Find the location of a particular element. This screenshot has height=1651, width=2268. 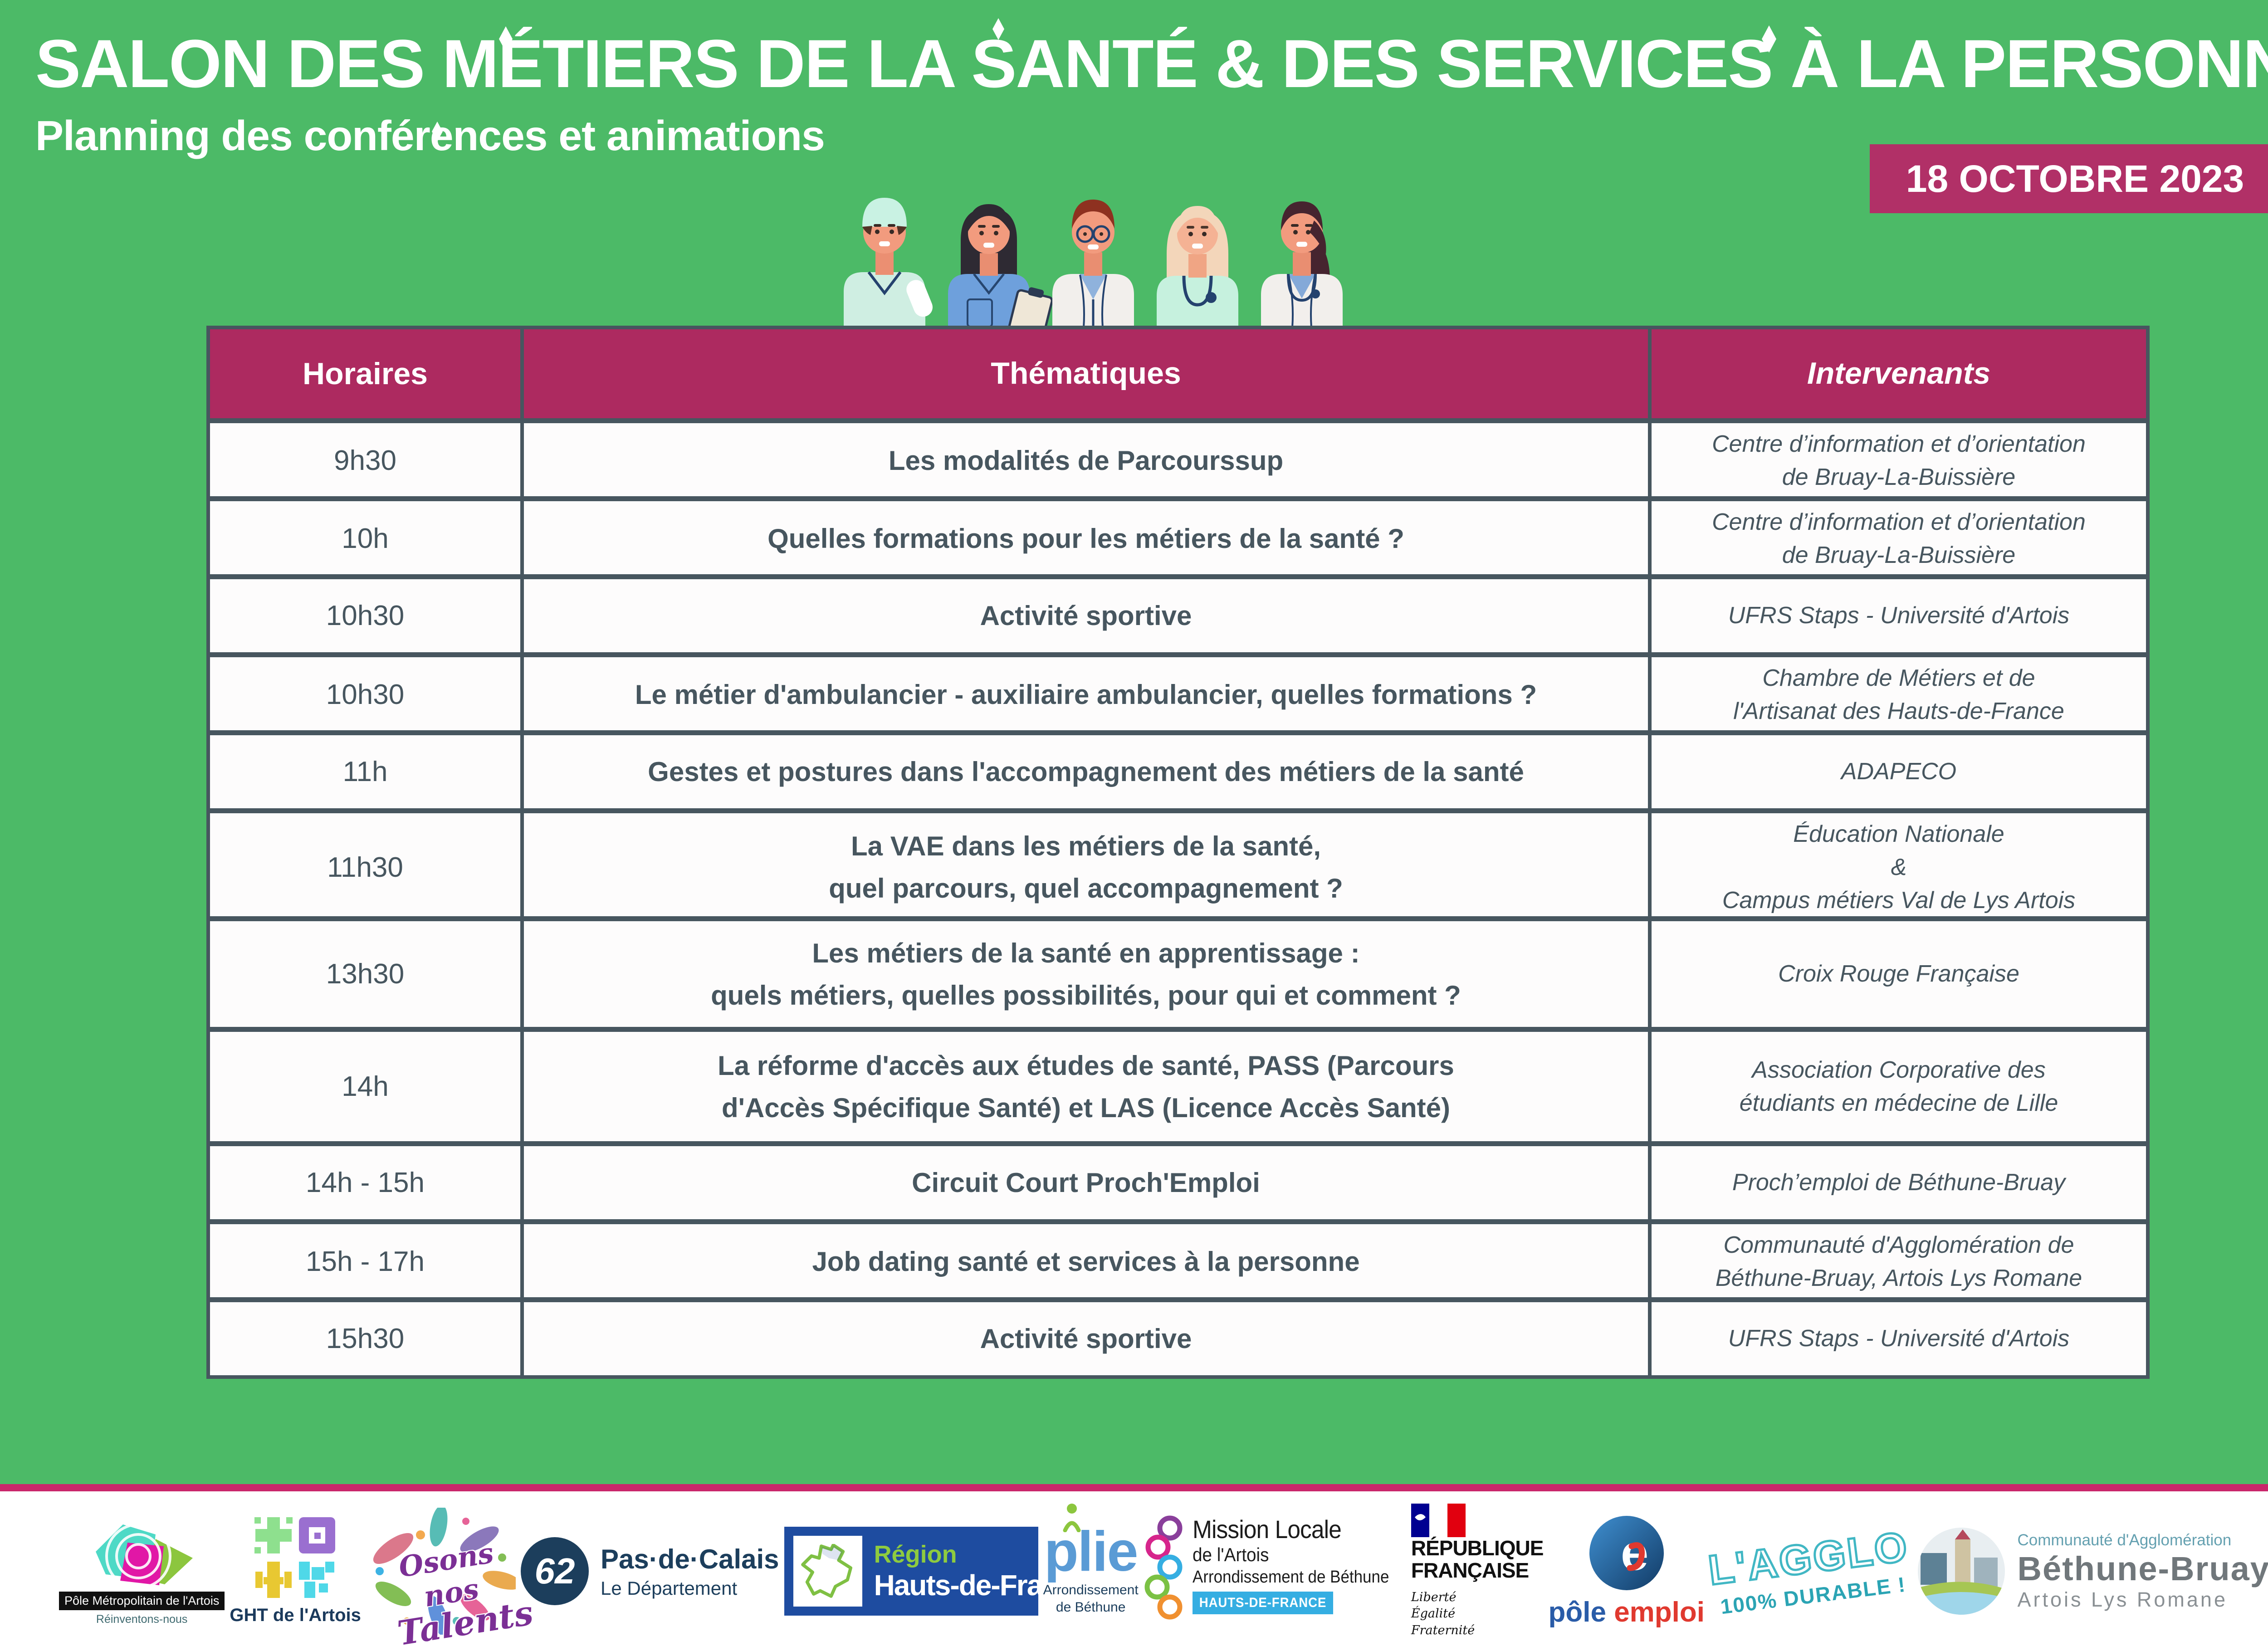

footer-divider is located at coordinates (1134, 1487).